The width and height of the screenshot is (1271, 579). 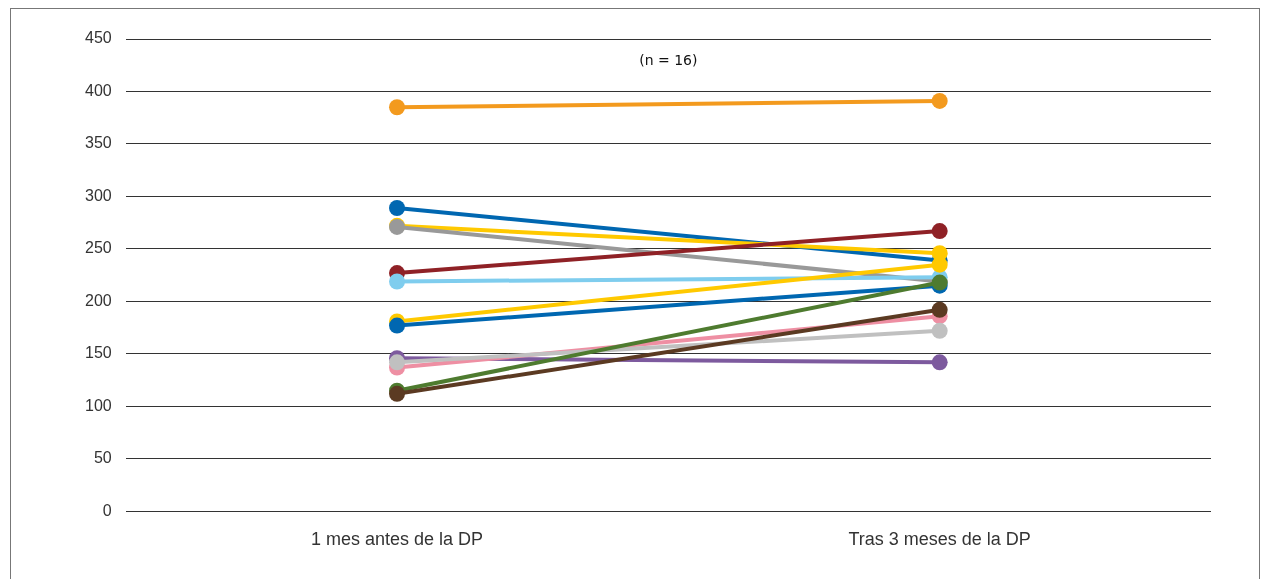 What do you see at coordinates (939, 539) in the screenshot?
I see `x-tick-label: Tras 3 meses de la DP` at bounding box center [939, 539].